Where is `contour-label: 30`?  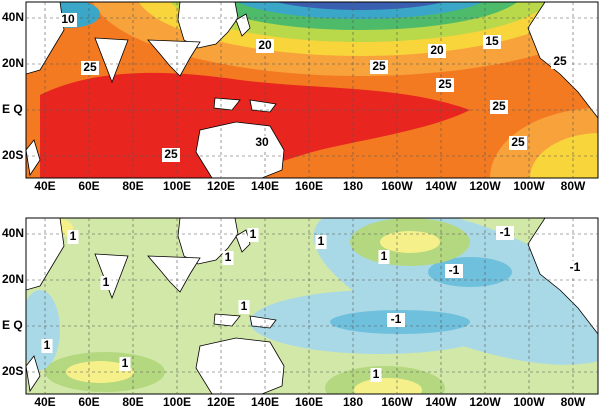 contour-label: 30 is located at coordinates (262, 142).